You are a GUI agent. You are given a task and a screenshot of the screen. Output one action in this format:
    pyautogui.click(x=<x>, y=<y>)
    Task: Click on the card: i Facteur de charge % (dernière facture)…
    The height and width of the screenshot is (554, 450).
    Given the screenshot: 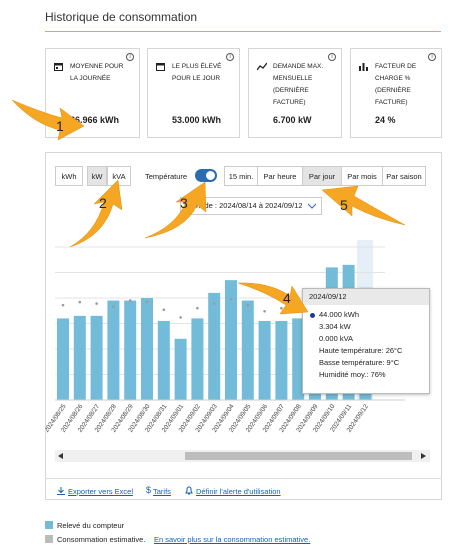 What is the action you would take?
    pyautogui.click(x=396, y=93)
    